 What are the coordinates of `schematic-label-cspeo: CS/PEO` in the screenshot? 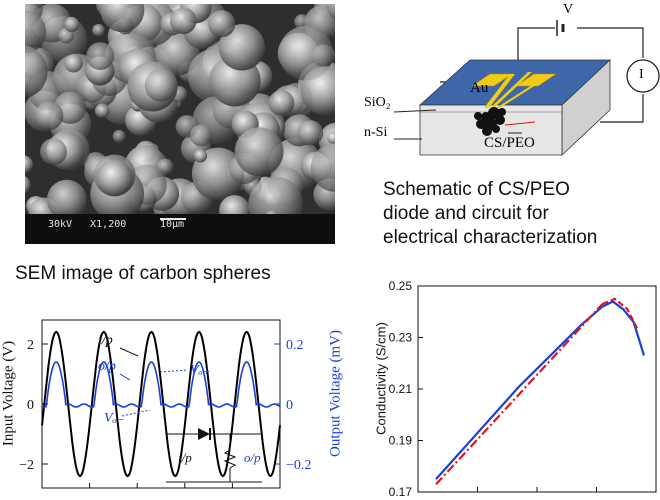 It's located at (509, 143).